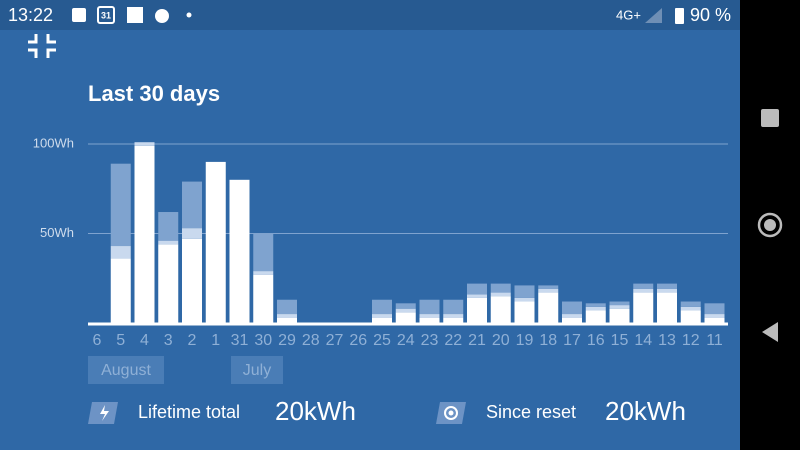 This screenshot has width=800, height=450. What do you see at coordinates (453, 340) in the screenshot?
I see `x-tick-label: 22` at bounding box center [453, 340].